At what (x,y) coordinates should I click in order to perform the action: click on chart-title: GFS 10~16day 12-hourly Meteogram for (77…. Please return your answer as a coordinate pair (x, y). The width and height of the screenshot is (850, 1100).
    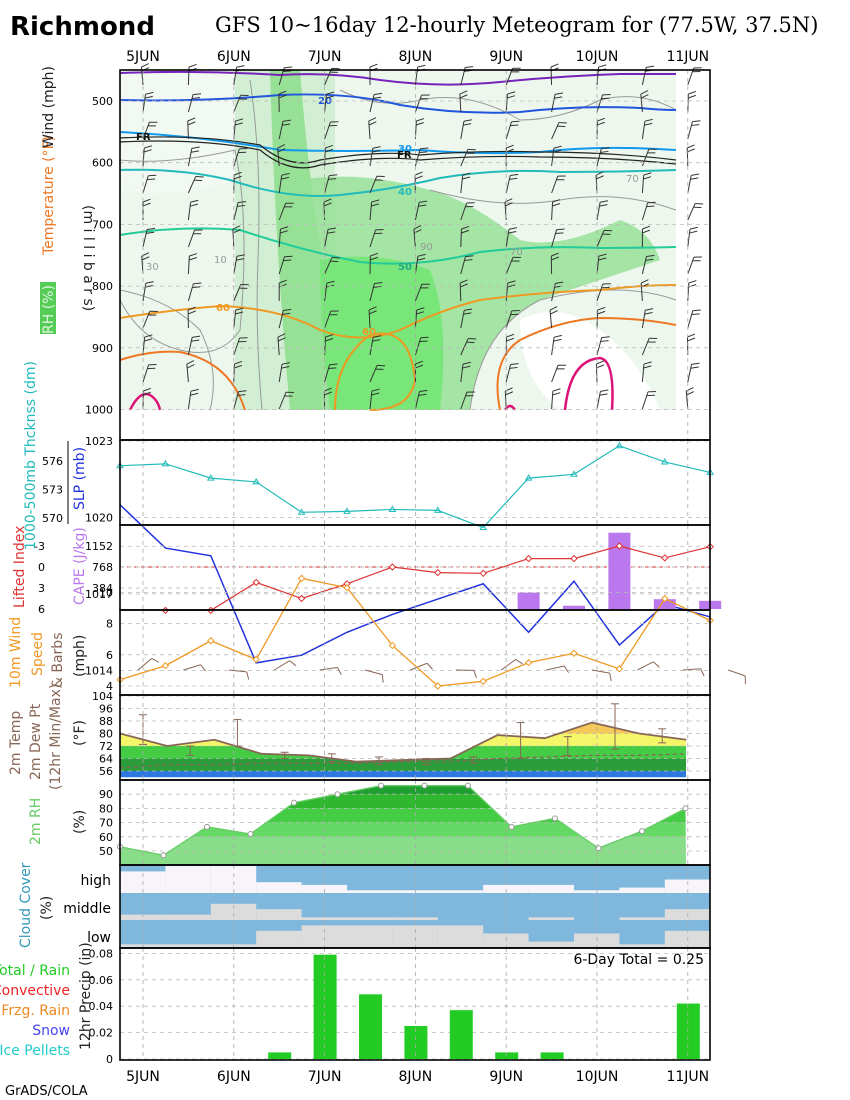
    Looking at the image, I should click on (516, 25).